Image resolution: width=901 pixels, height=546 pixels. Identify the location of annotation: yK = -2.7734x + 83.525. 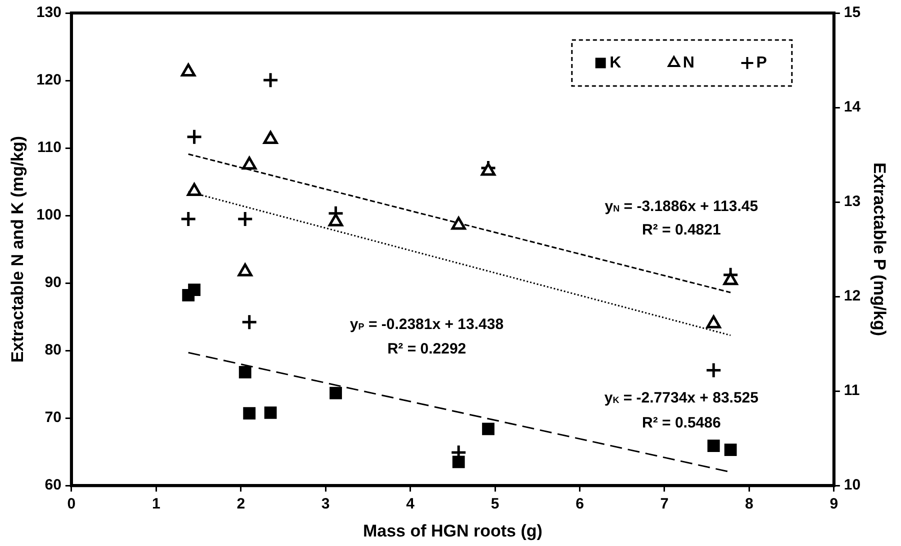
(681, 397).